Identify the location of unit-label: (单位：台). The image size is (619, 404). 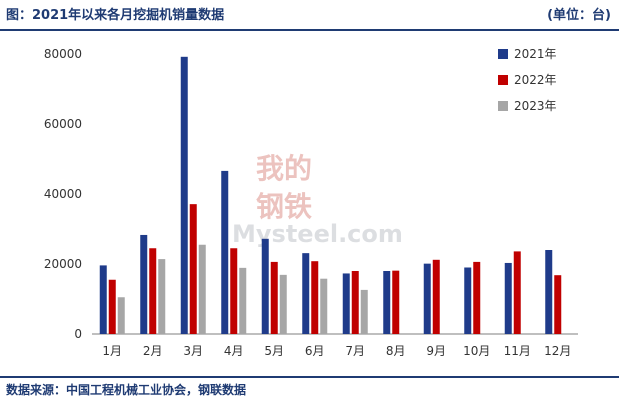
(579, 15).